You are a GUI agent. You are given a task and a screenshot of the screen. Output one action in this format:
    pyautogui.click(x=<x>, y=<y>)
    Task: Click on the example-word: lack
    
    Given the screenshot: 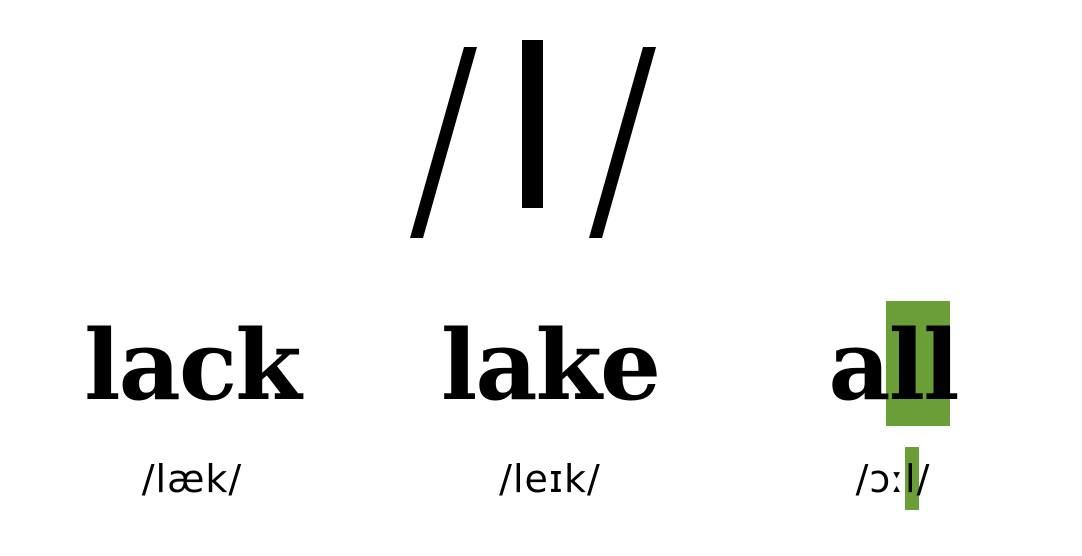 What is the action you would take?
    pyautogui.click(x=193, y=365)
    